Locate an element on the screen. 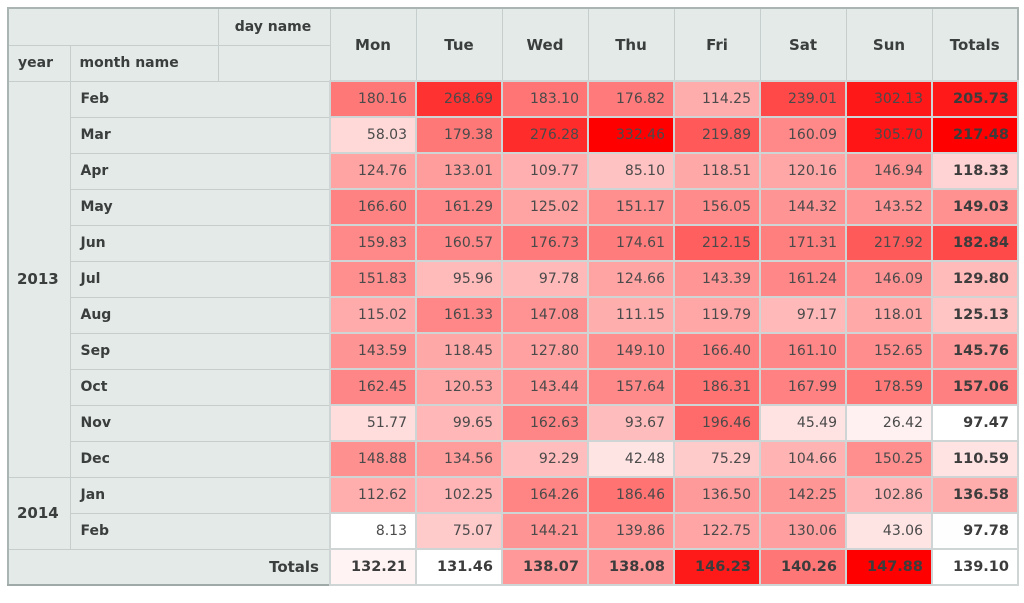  heat-cell: 136.50 is located at coordinates (717, 495).